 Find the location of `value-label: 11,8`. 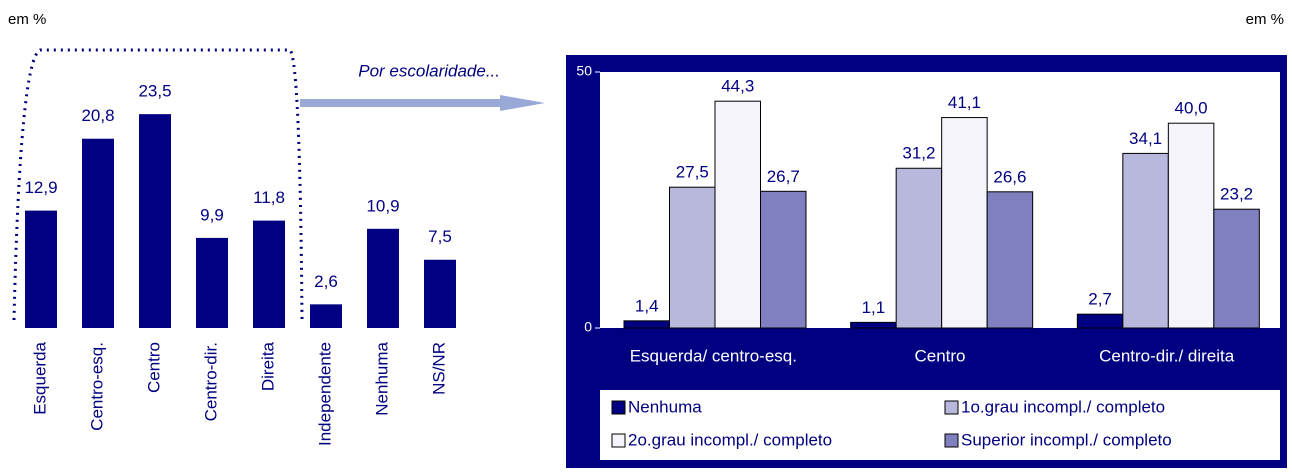

value-label: 11,8 is located at coordinates (269, 197).